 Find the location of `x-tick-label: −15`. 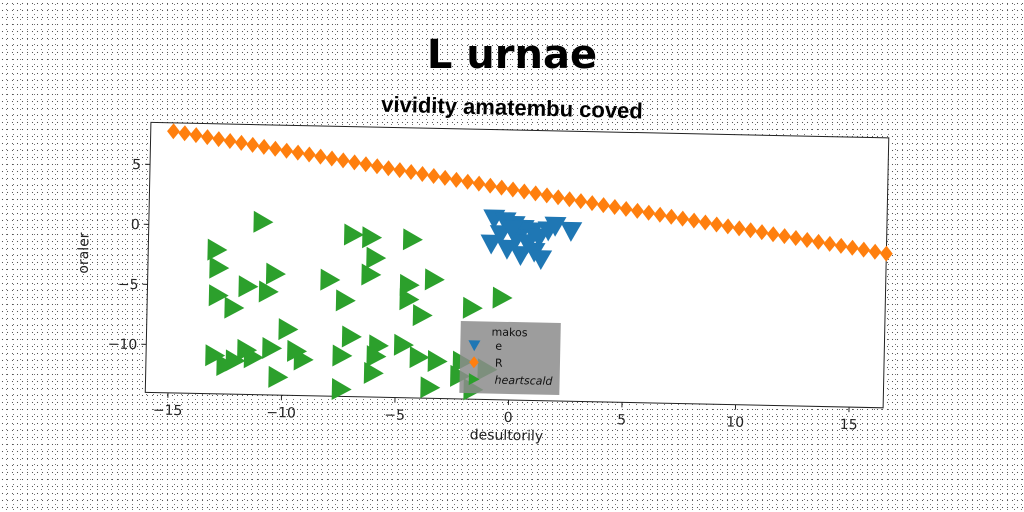

x-tick-label: −15 is located at coordinates (168, 411).